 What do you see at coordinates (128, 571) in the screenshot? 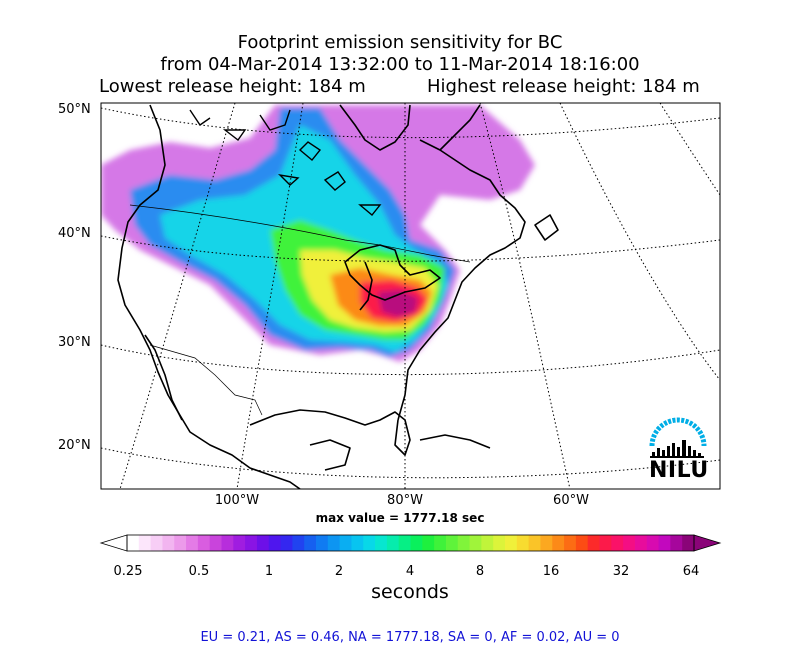
I see `colorbar-tick: 0.25` at bounding box center [128, 571].